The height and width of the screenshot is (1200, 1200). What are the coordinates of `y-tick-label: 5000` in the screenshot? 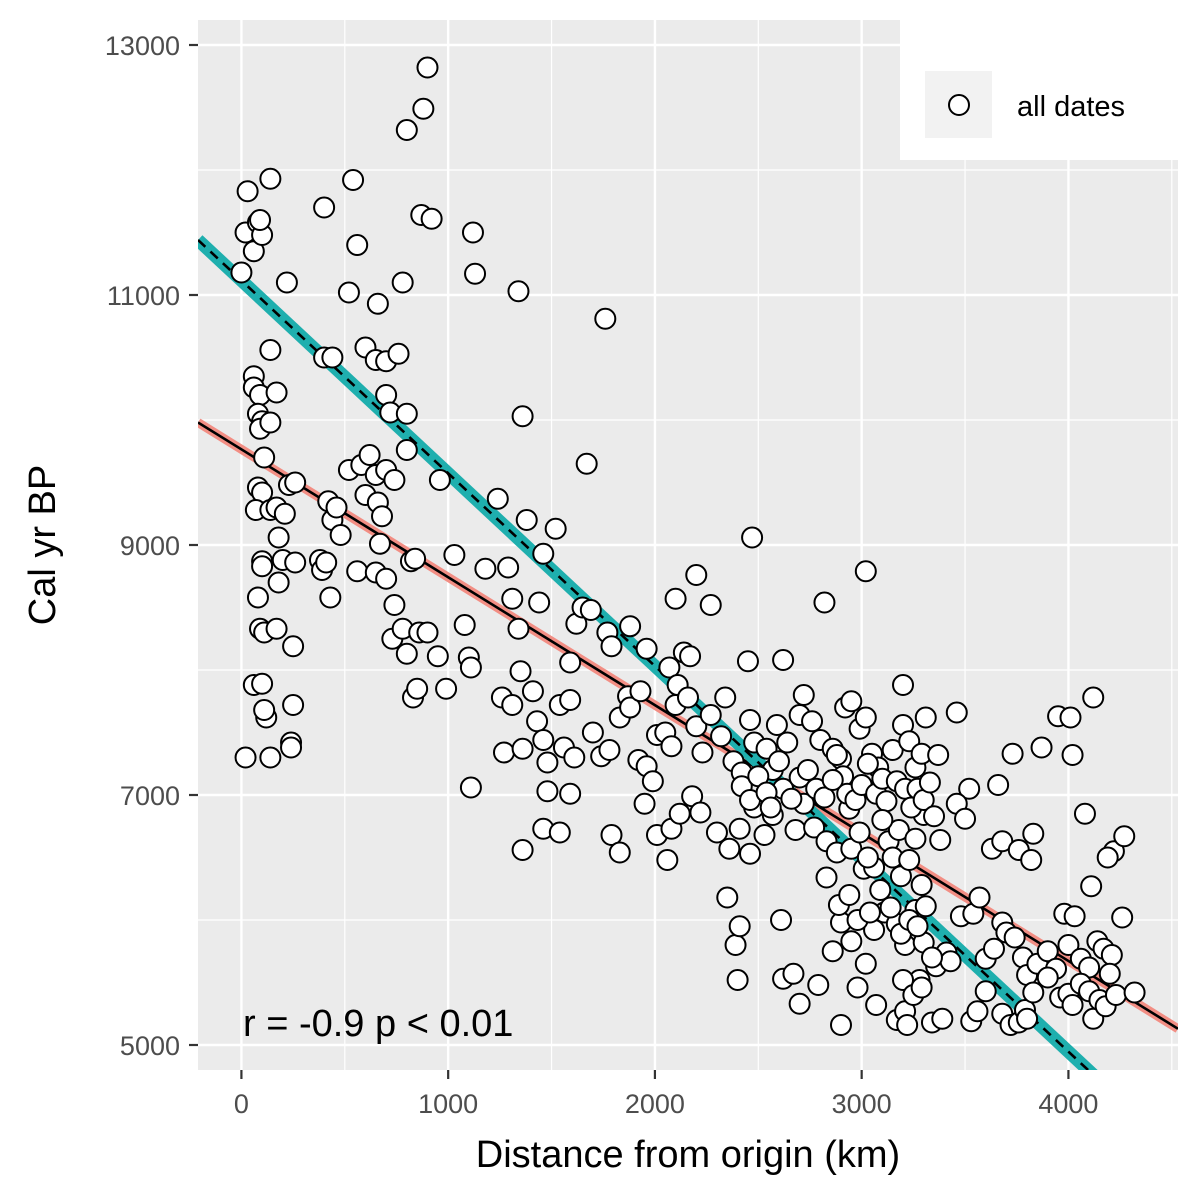 It's located at (150, 1046).